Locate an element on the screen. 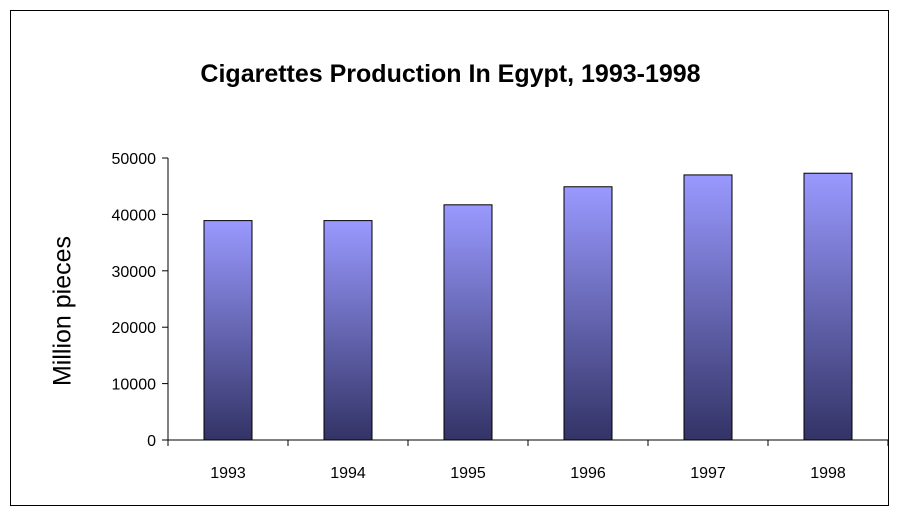  y-tick-label: 20000 is located at coordinates (134, 328).